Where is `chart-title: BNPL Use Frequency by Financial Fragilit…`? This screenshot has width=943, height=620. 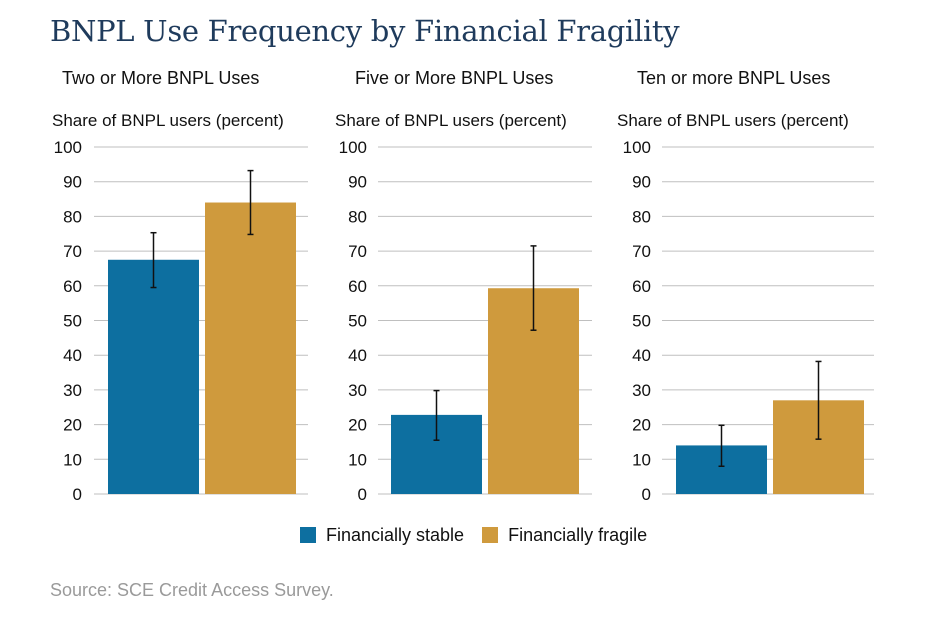
chart-title: BNPL Use Frequency by Financial Fragilit… is located at coordinates (365, 31).